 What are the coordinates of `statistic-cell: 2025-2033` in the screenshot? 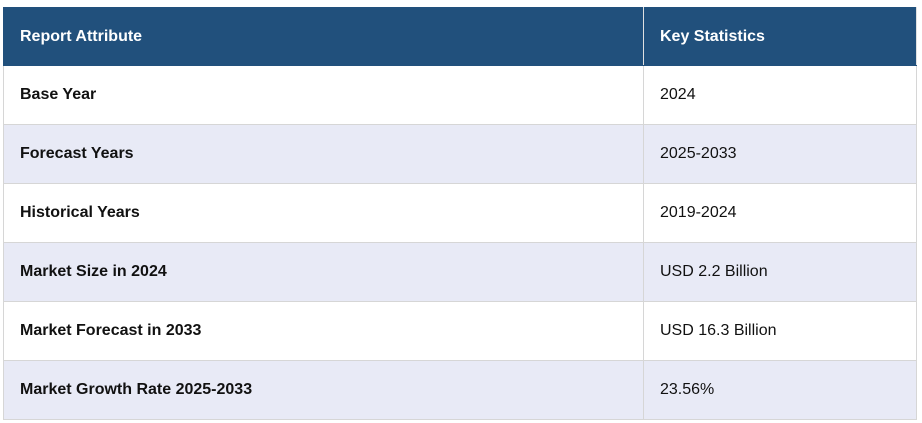 It's located at (780, 154).